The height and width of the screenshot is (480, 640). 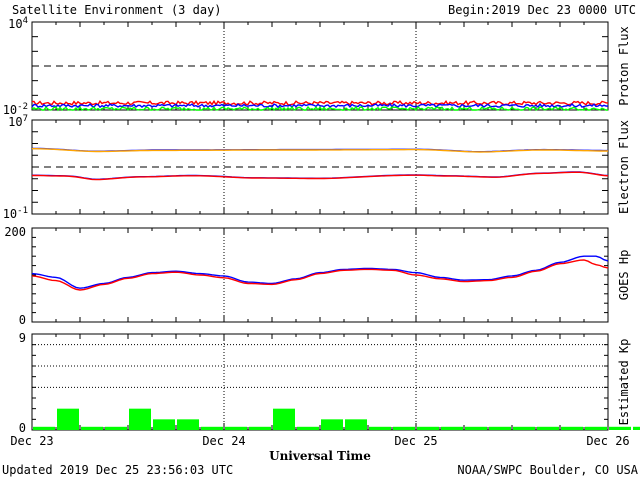 What do you see at coordinates (18, 23) in the screenshot?
I see `y-tick-label-top: 104` at bounding box center [18, 23].